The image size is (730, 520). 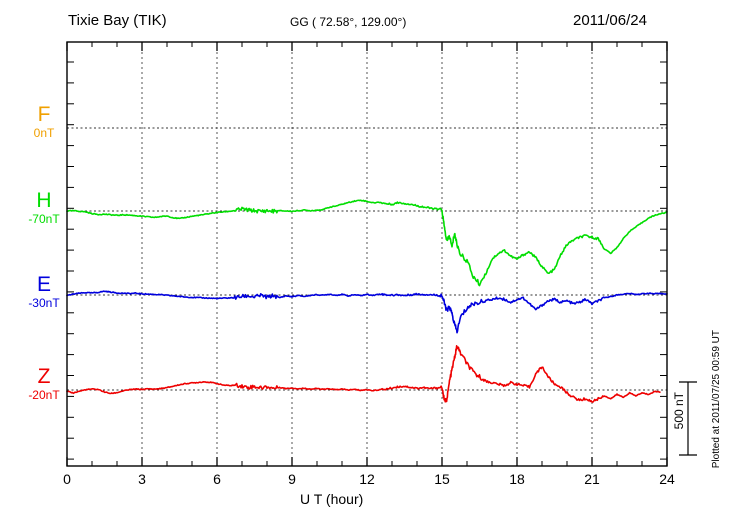 I want to click on x-tick-label-0: 0, so click(x=67, y=479).